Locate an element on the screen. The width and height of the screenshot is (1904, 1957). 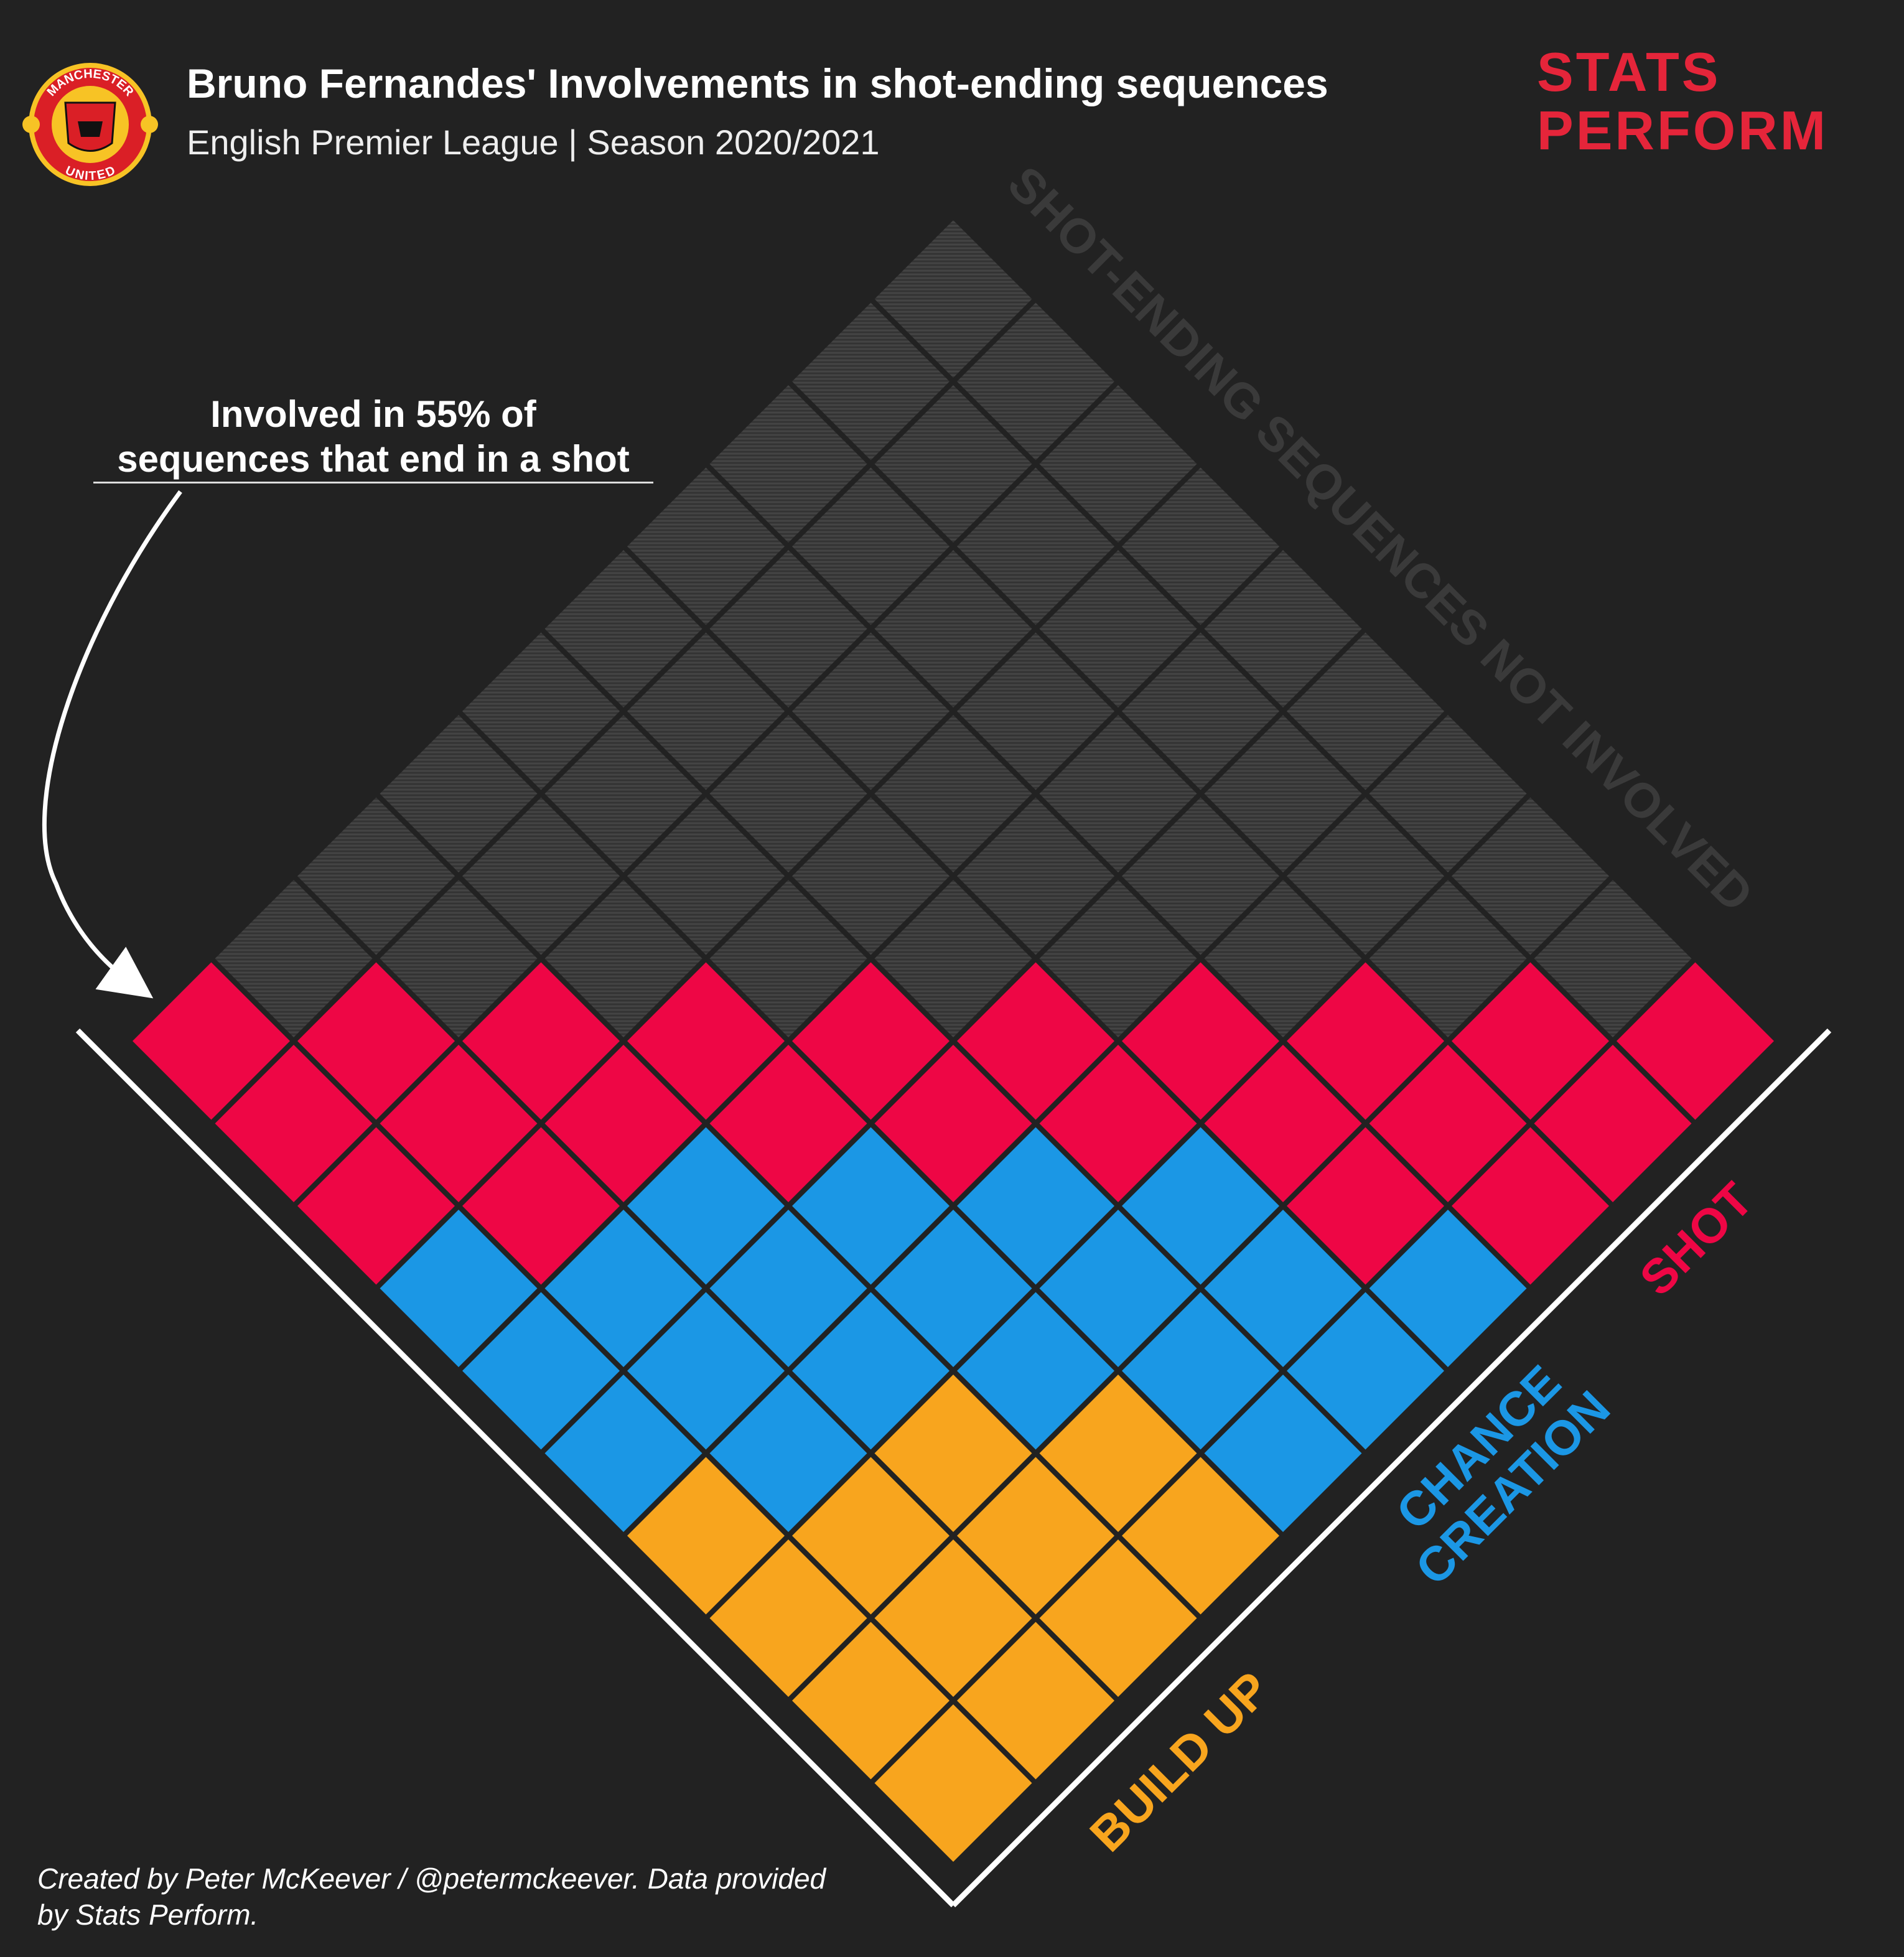
annotation-line-1: Involved in 55% of is located at coordinates (373, 414).